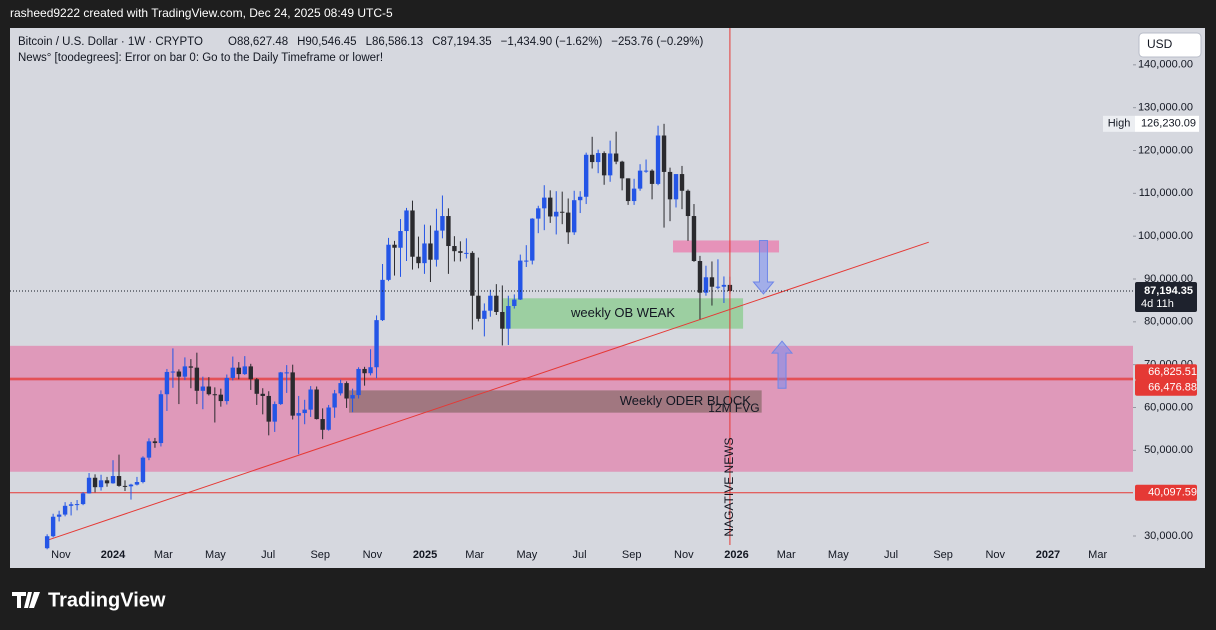 This screenshot has width=1216, height=630. I want to click on x-tick-label: Jul, so click(268, 555).